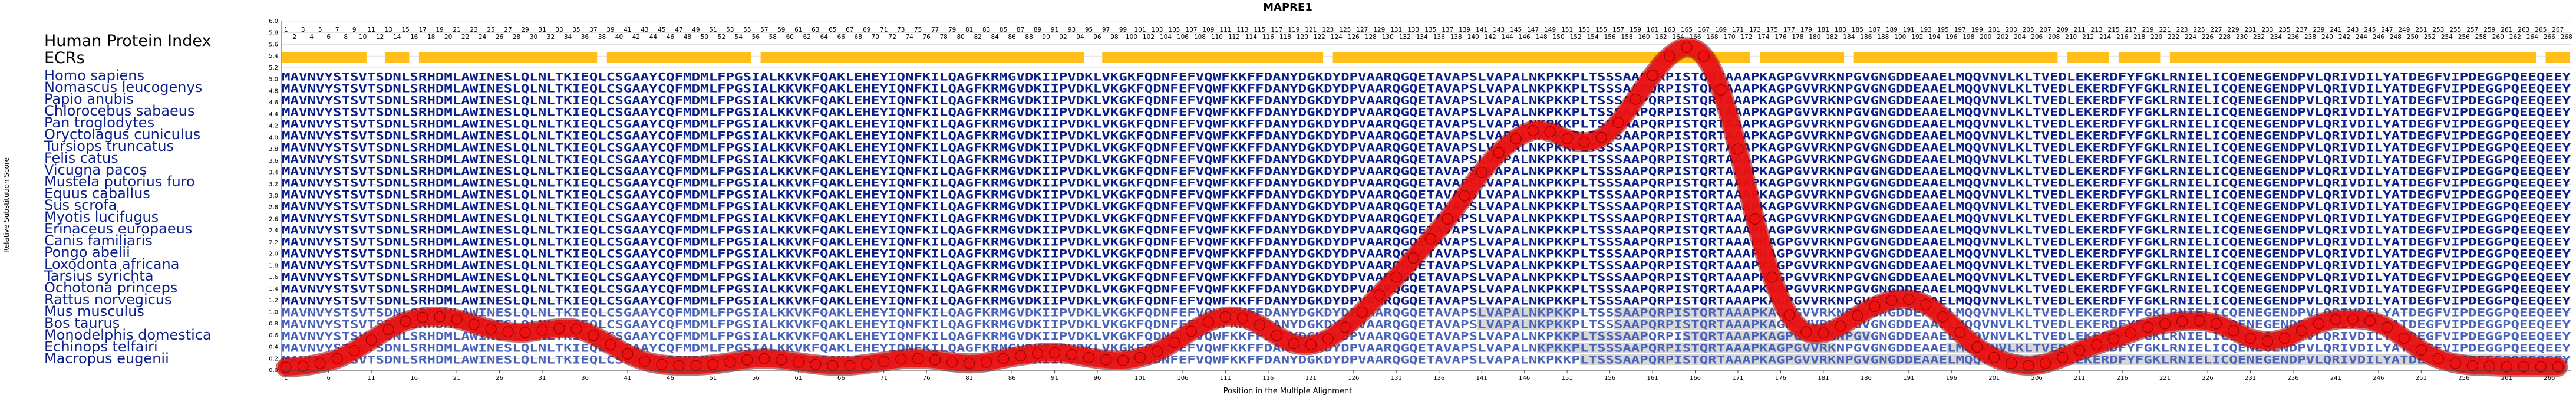  I want to click on x-tick-label: 246, so click(2378, 378).